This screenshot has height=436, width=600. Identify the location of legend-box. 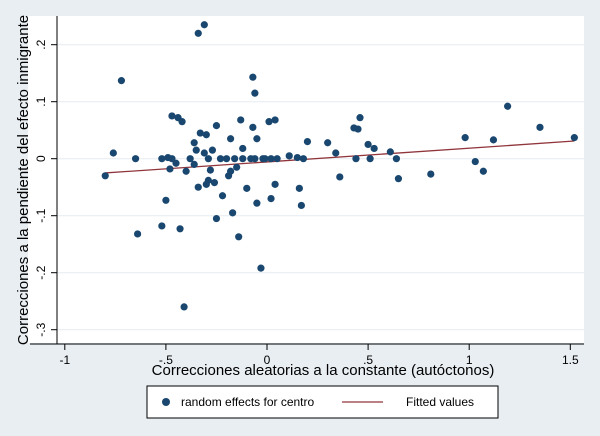
(322, 402).